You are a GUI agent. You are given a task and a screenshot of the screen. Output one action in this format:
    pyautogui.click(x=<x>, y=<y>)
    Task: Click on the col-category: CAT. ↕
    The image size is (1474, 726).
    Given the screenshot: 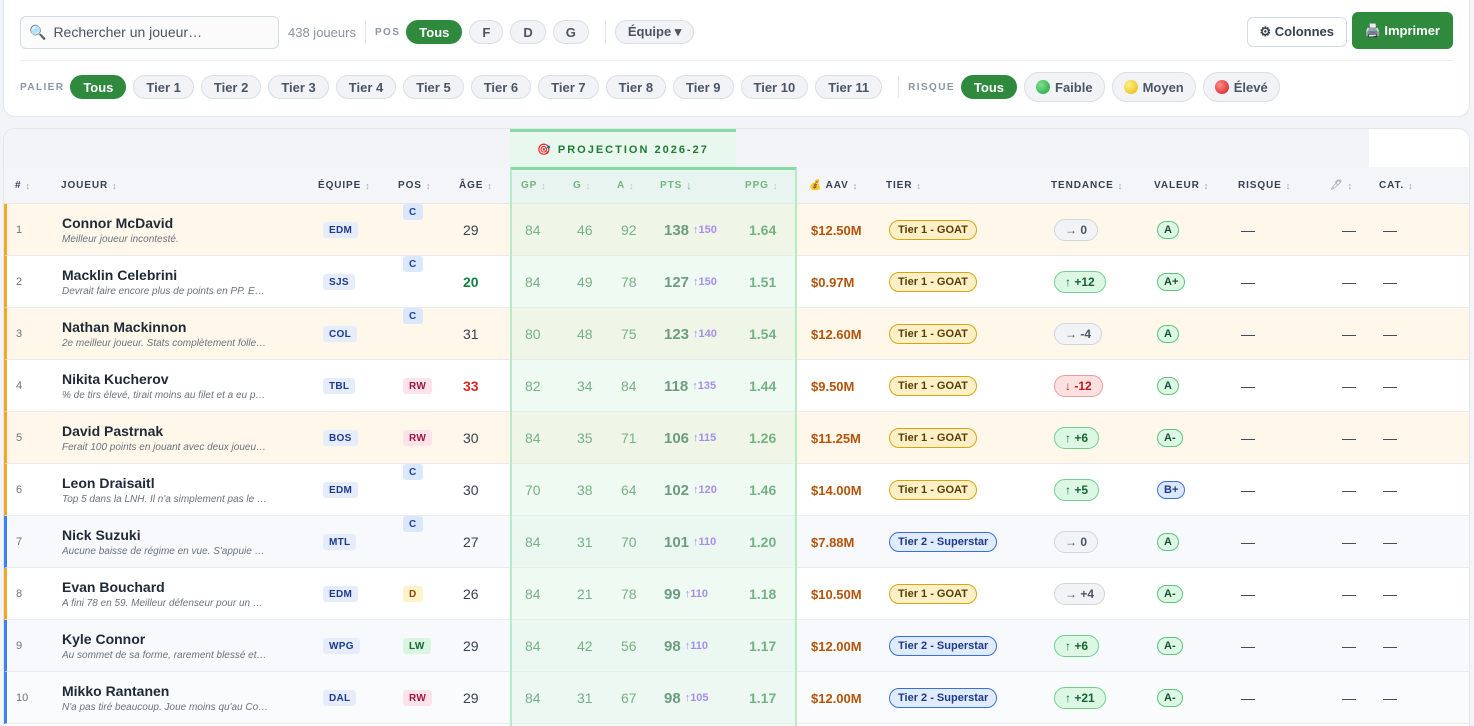 What is the action you would take?
    pyautogui.click(x=1396, y=185)
    